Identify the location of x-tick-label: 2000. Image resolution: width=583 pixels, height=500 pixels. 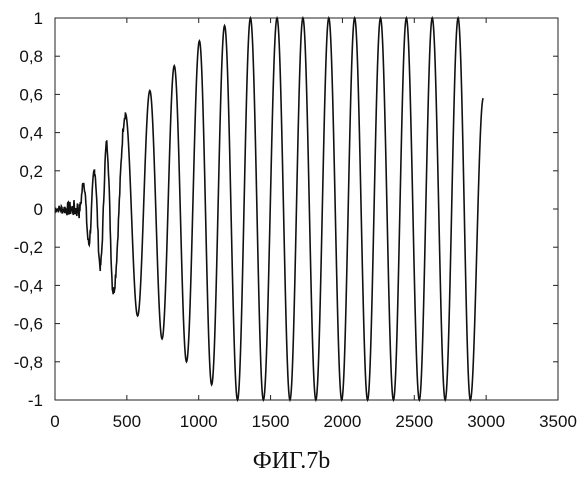
(343, 421).